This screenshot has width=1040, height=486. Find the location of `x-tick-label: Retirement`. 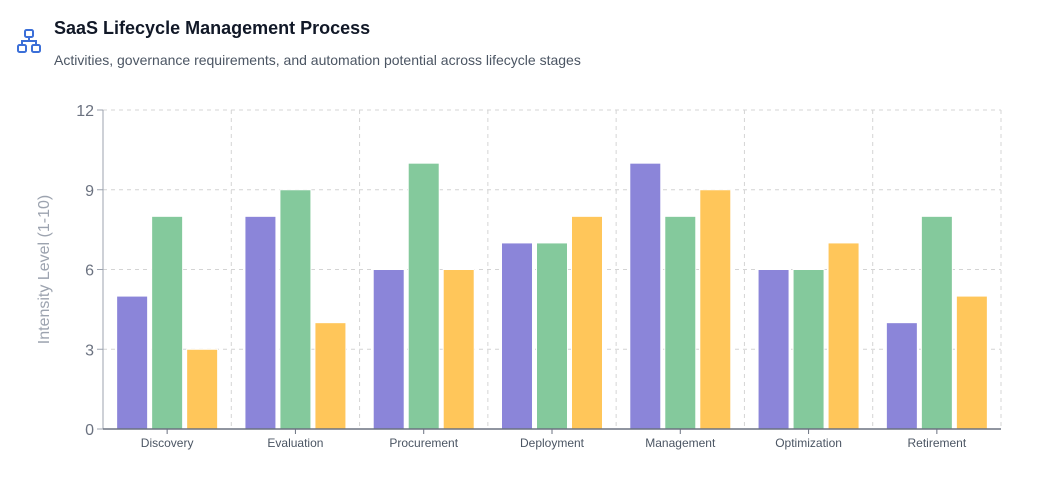

x-tick-label: Retirement is located at coordinates (937, 443).